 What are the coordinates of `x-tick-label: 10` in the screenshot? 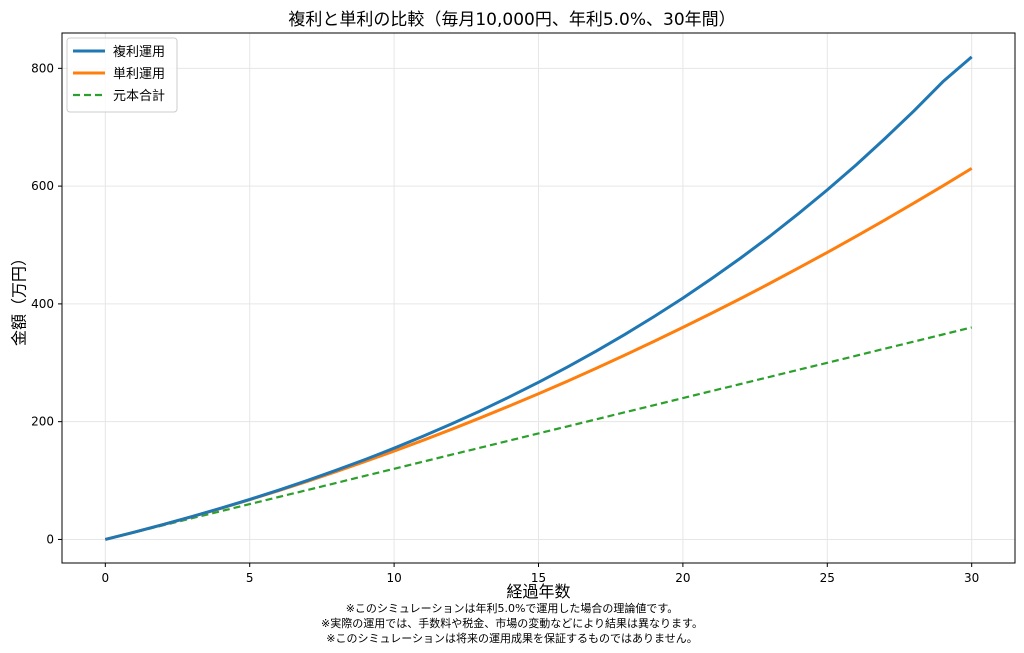 It's located at (393, 578).